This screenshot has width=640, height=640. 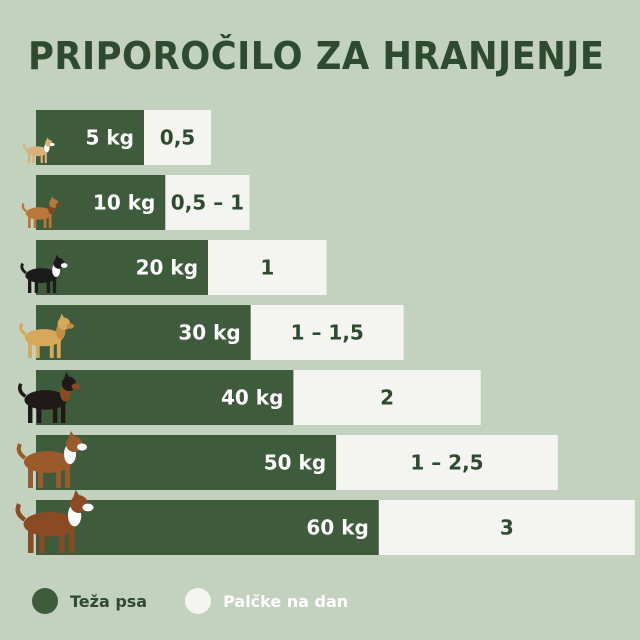 What do you see at coordinates (209, 333) in the screenshot?
I see `weight-label: 30 kg` at bounding box center [209, 333].